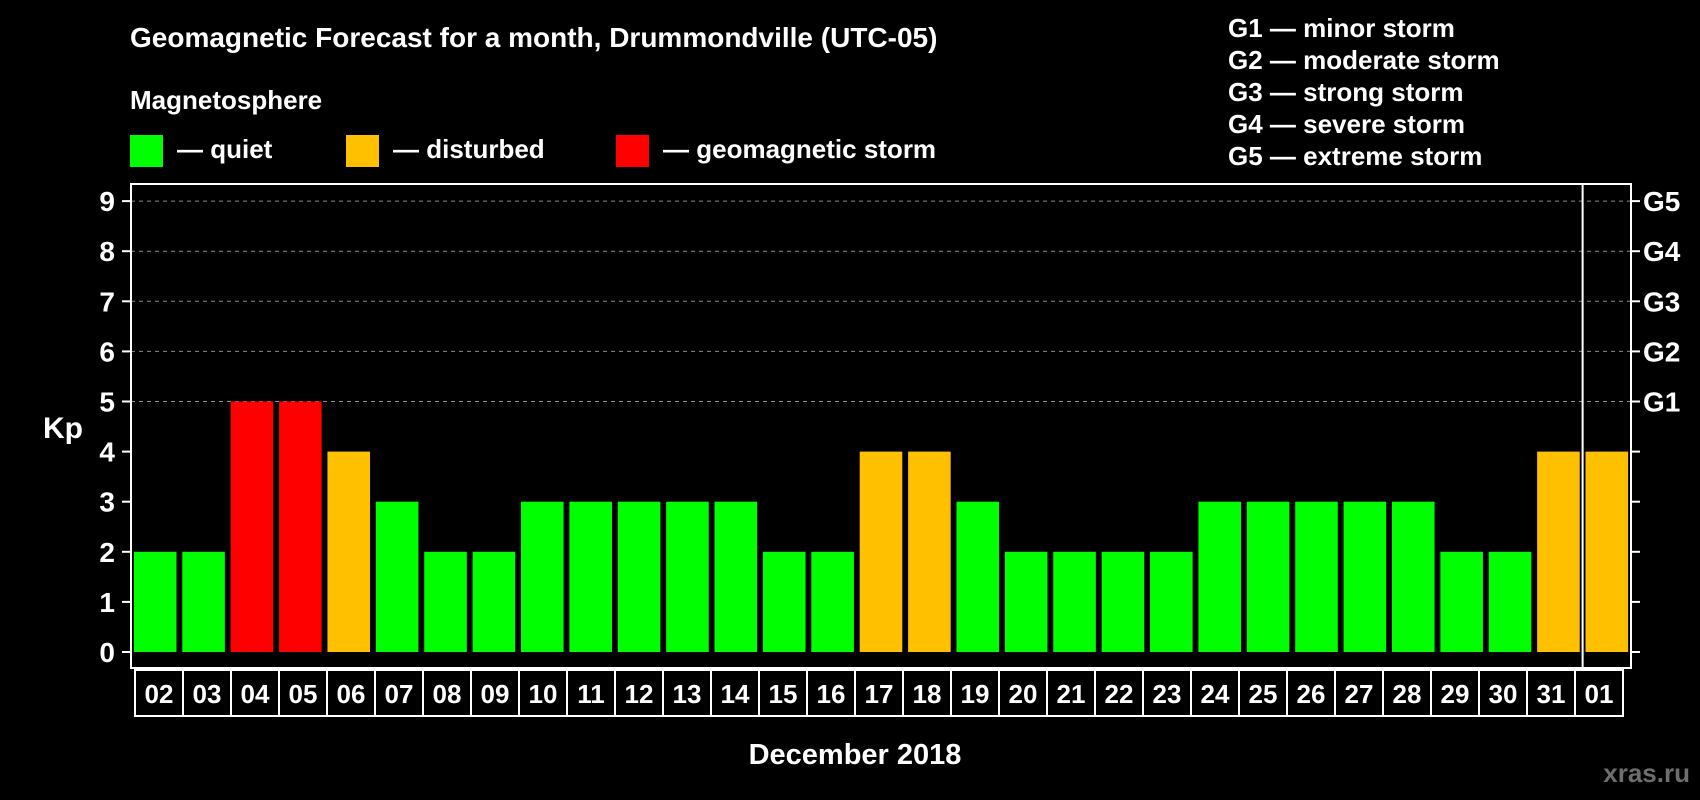 The width and height of the screenshot is (1700, 800). What do you see at coordinates (351, 694) in the screenshot?
I see `x-tick-label: 06` at bounding box center [351, 694].